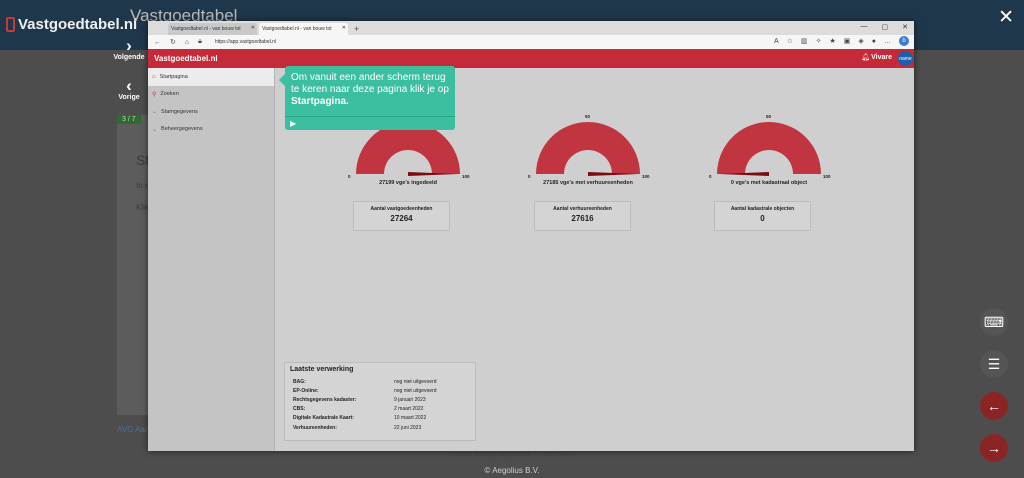 Image resolution: width=1024 pixels, height=478 pixels. What do you see at coordinates (588, 183) in the screenshot?
I see `gauge-label: 27185 vge's met verhuureenheden` at bounding box center [588, 183].